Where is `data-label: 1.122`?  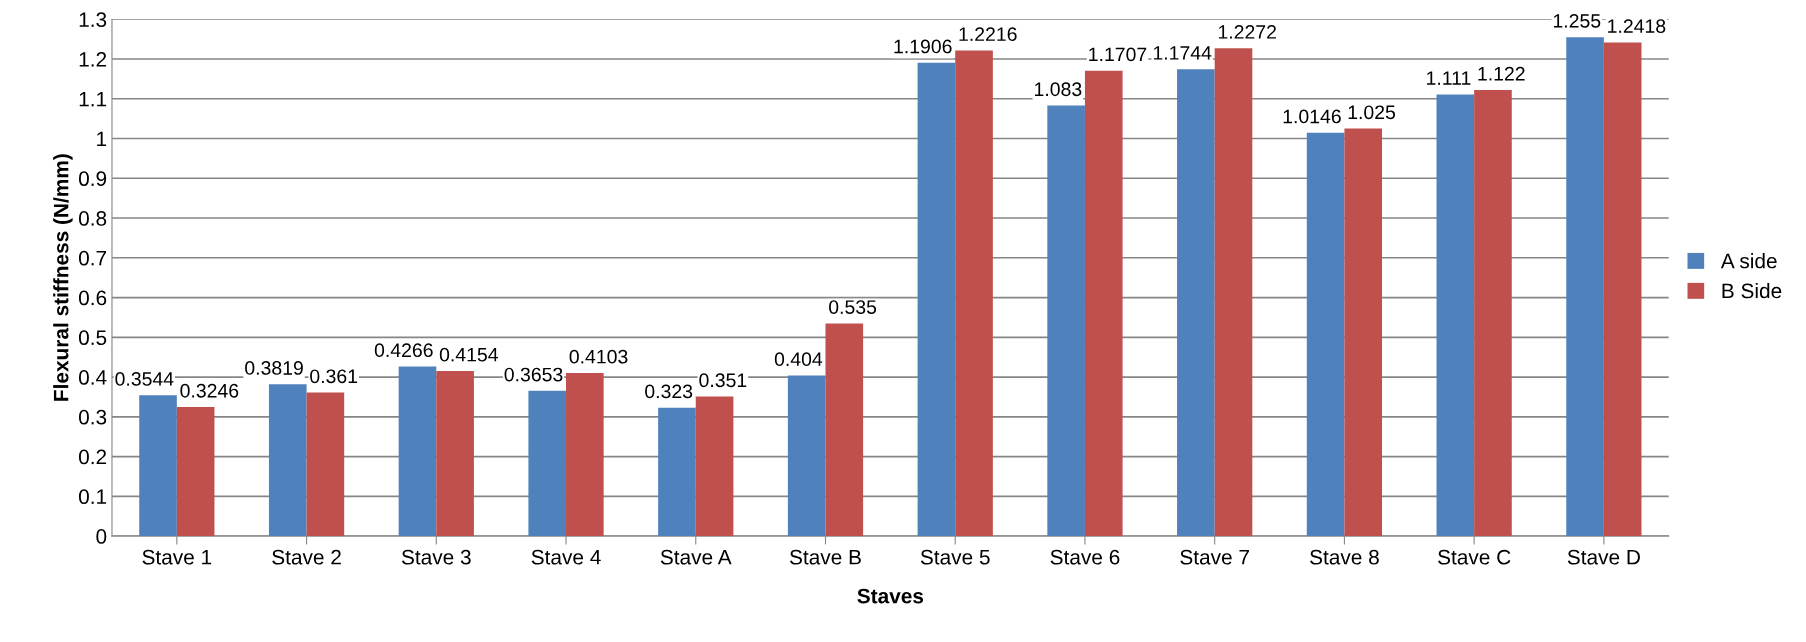 data-label: 1.122 is located at coordinates (1501, 73).